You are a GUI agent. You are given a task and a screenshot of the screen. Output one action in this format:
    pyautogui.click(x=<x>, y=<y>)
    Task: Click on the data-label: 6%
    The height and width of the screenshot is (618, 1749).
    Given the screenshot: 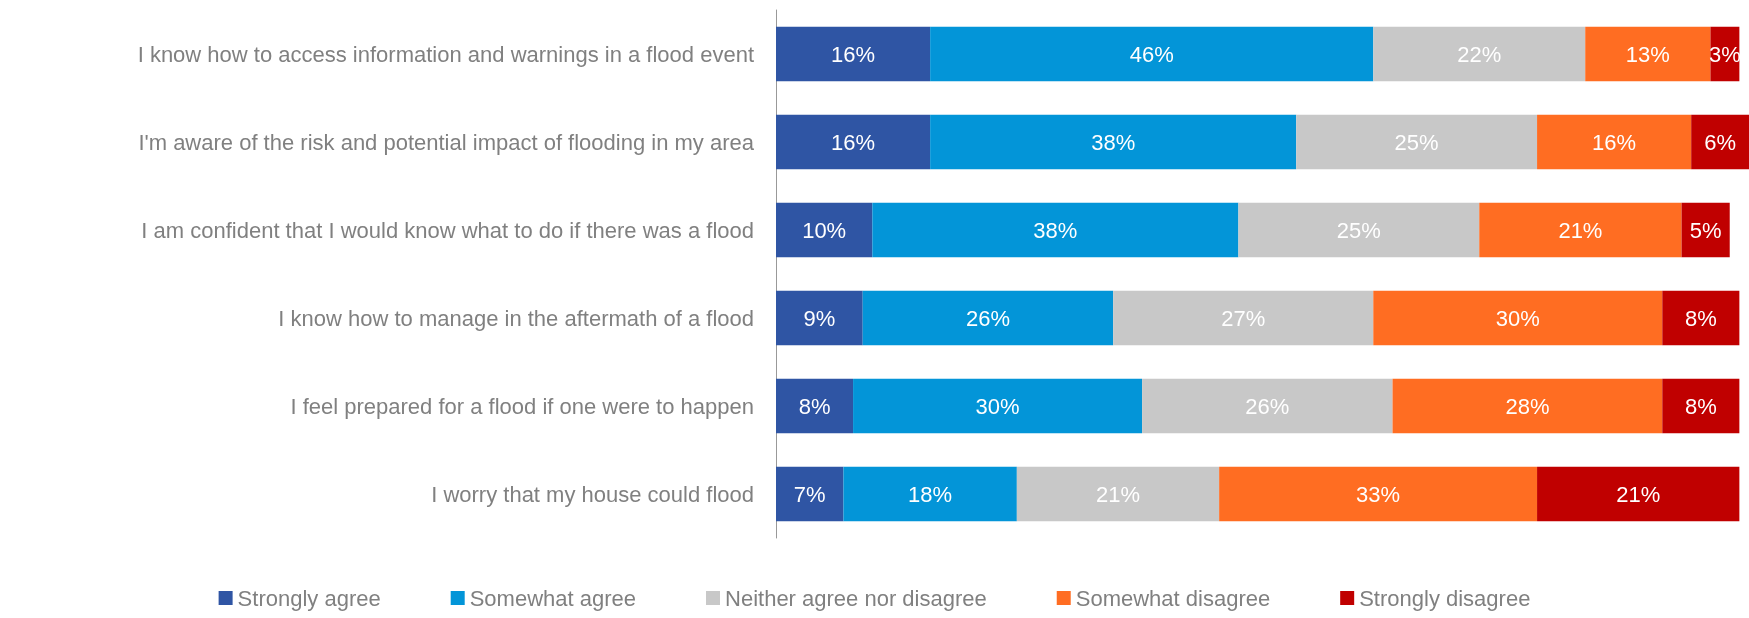 What is the action you would take?
    pyautogui.click(x=1720, y=142)
    